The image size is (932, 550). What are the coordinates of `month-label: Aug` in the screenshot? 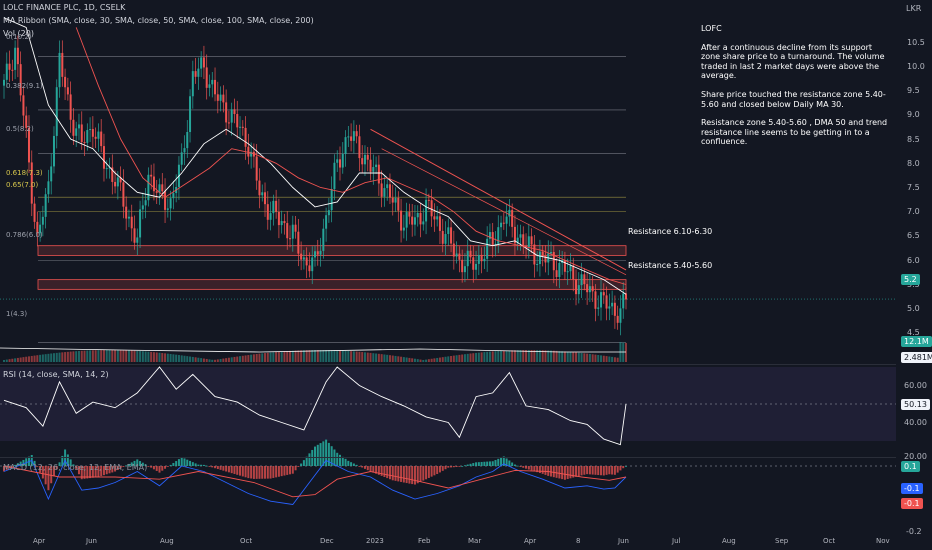 It's located at (729, 541).